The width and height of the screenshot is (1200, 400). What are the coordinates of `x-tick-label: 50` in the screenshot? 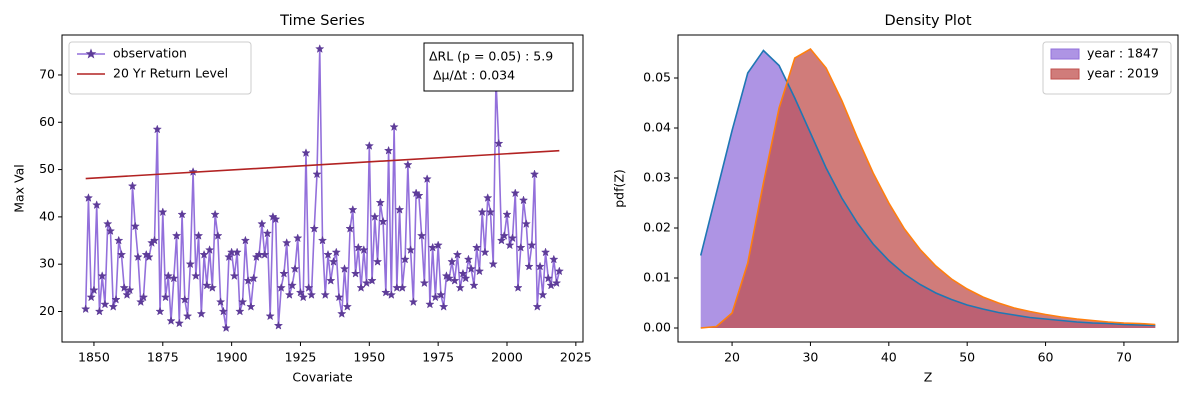 It's located at (967, 357).